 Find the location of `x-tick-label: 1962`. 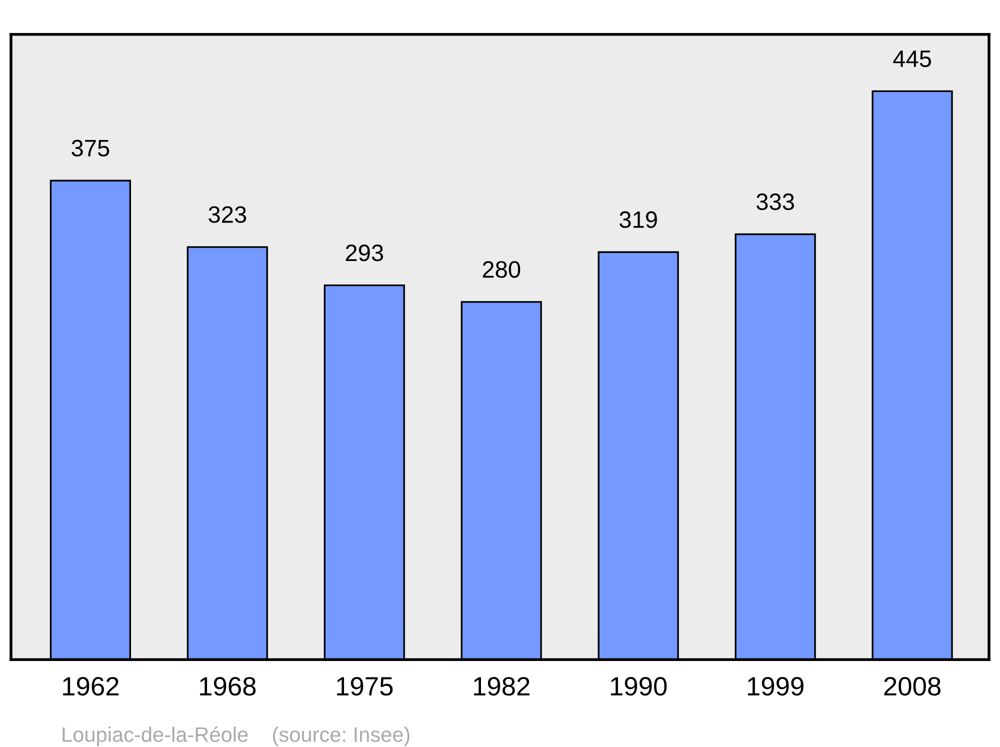

x-tick-label: 1962 is located at coordinates (90, 686).